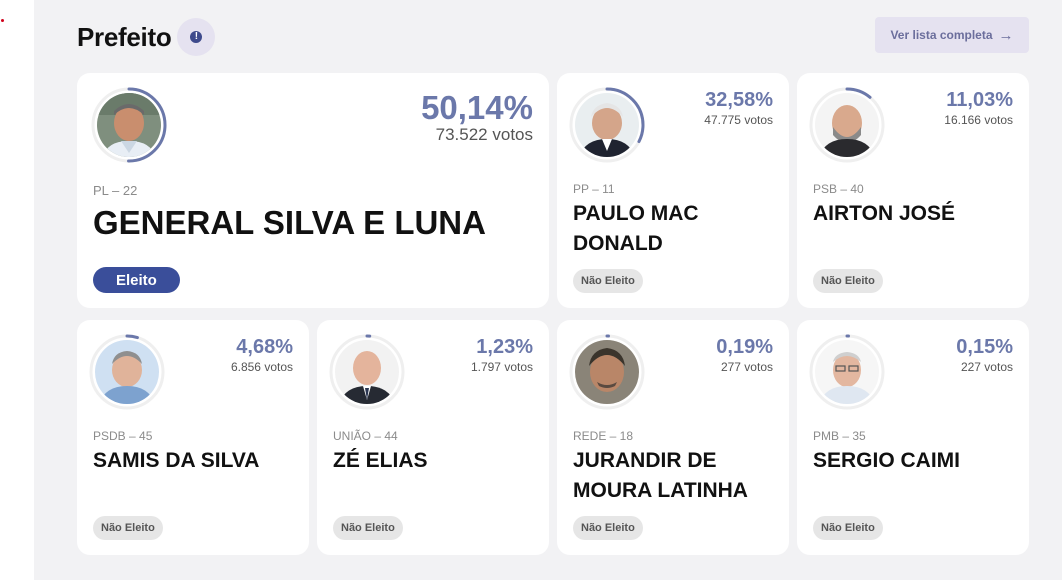 The image size is (1062, 580). What do you see at coordinates (839, 436) in the screenshot?
I see `party-number: PMB – 35` at bounding box center [839, 436].